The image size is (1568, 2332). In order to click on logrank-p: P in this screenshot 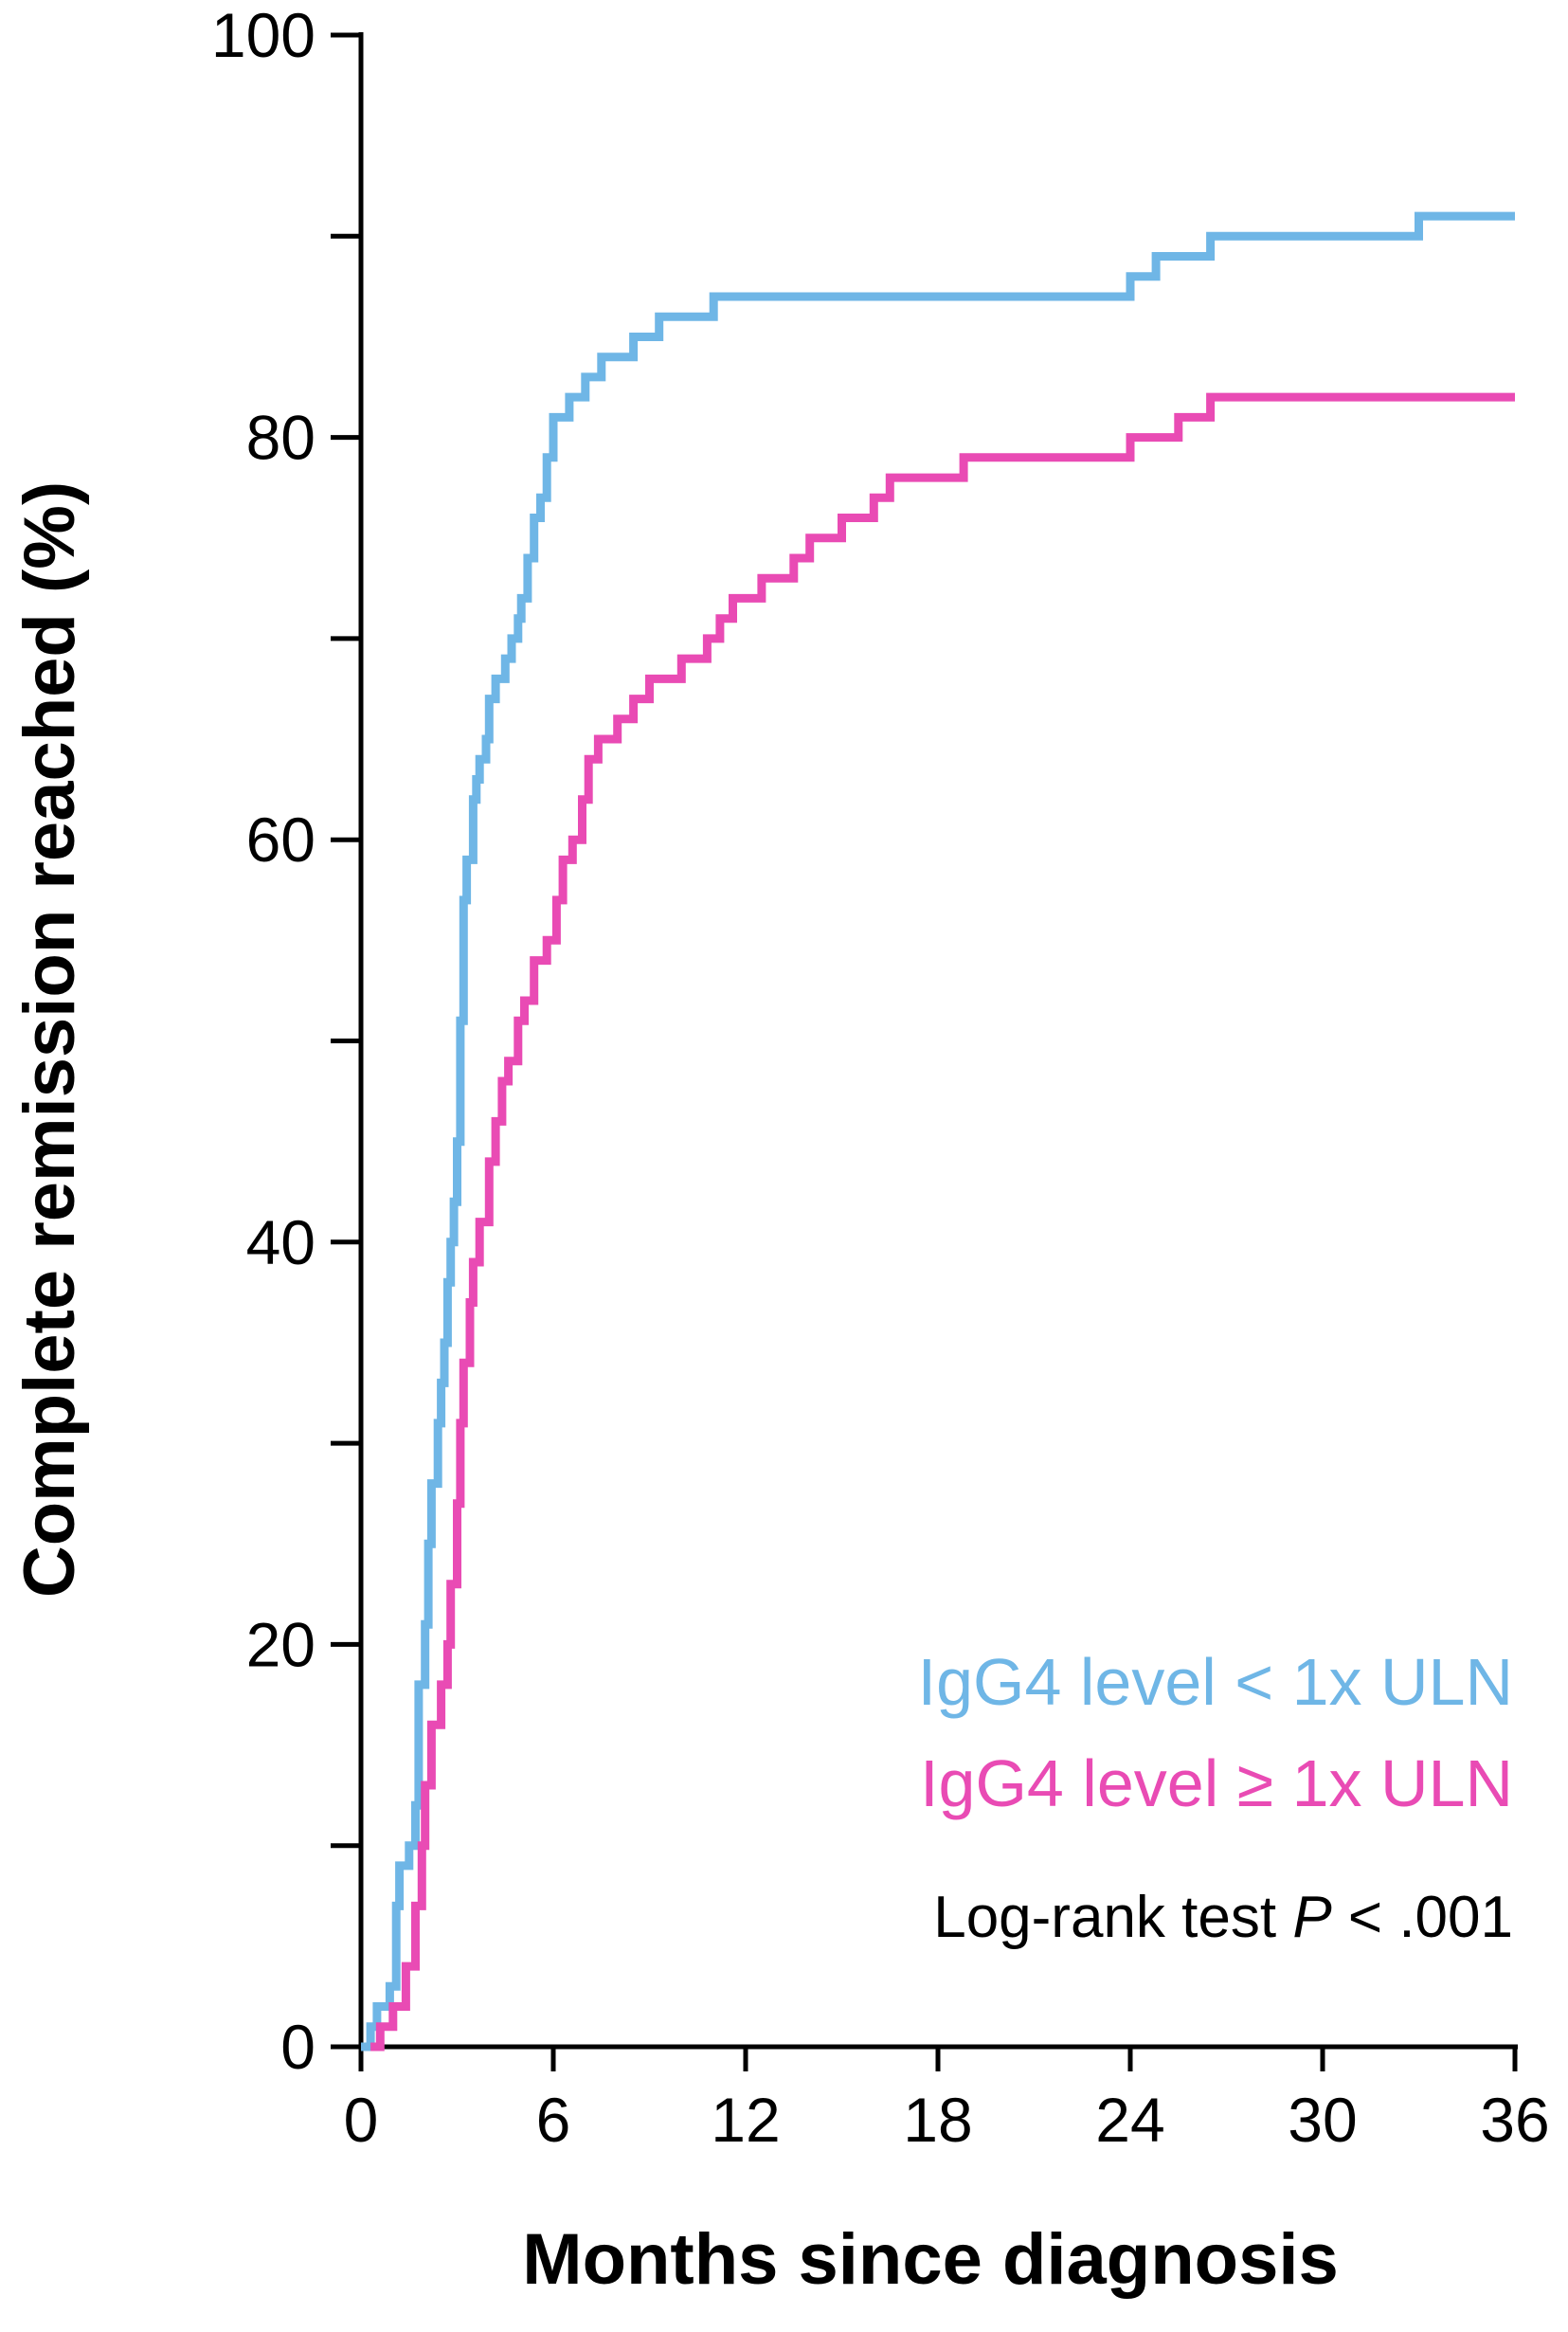, I will do `click(1311, 1917)`.